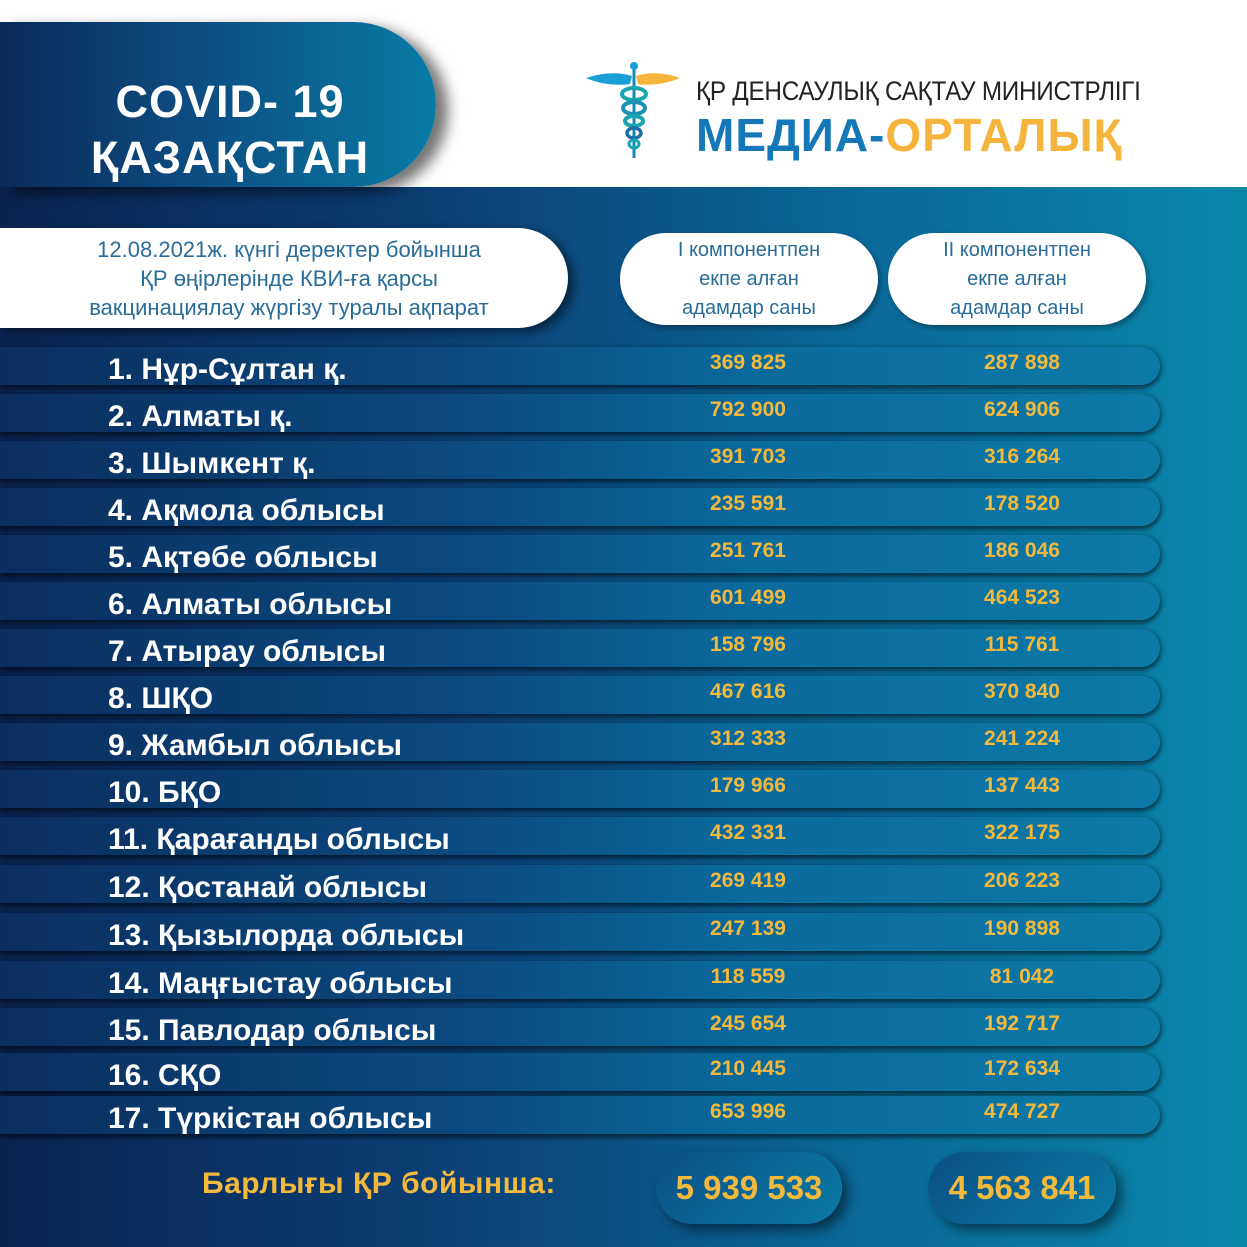  Describe the element at coordinates (748, 597) in the screenshot. I see `dose1-value: 601 499` at that location.